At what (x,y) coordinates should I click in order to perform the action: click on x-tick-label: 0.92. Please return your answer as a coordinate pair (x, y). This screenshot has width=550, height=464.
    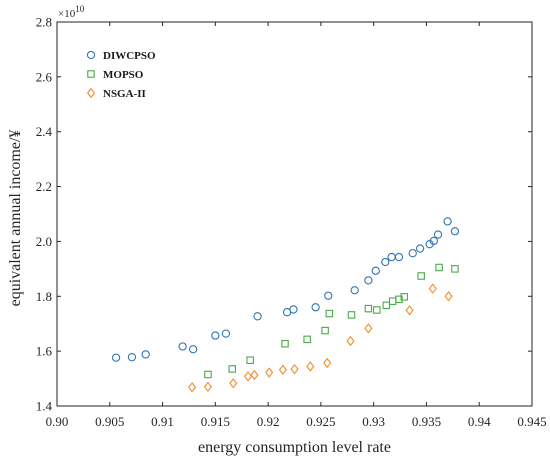
    Looking at the image, I should click on (268, 421).